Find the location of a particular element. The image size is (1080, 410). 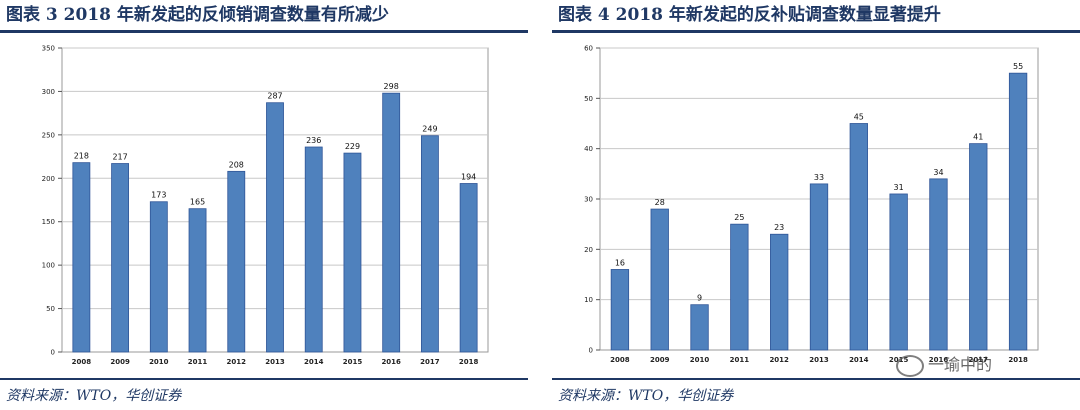

figure-4-title: 图表 4 2018 年新发起的反补贴调查数量显著提升 is located at coordinates (749, 15).